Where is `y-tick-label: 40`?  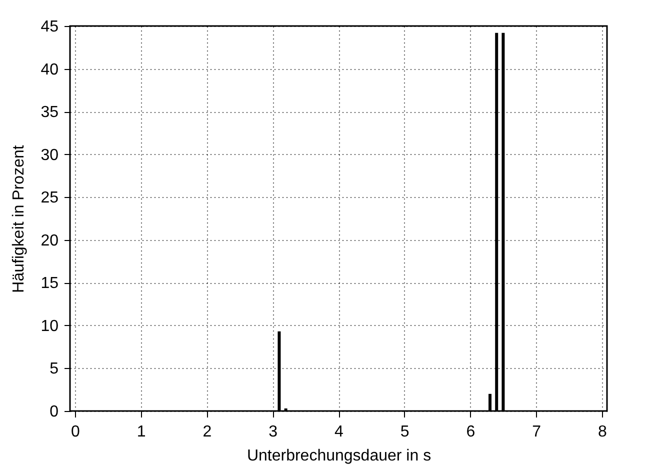 y-tick-label: 40 is located at coordinates (49, 69).